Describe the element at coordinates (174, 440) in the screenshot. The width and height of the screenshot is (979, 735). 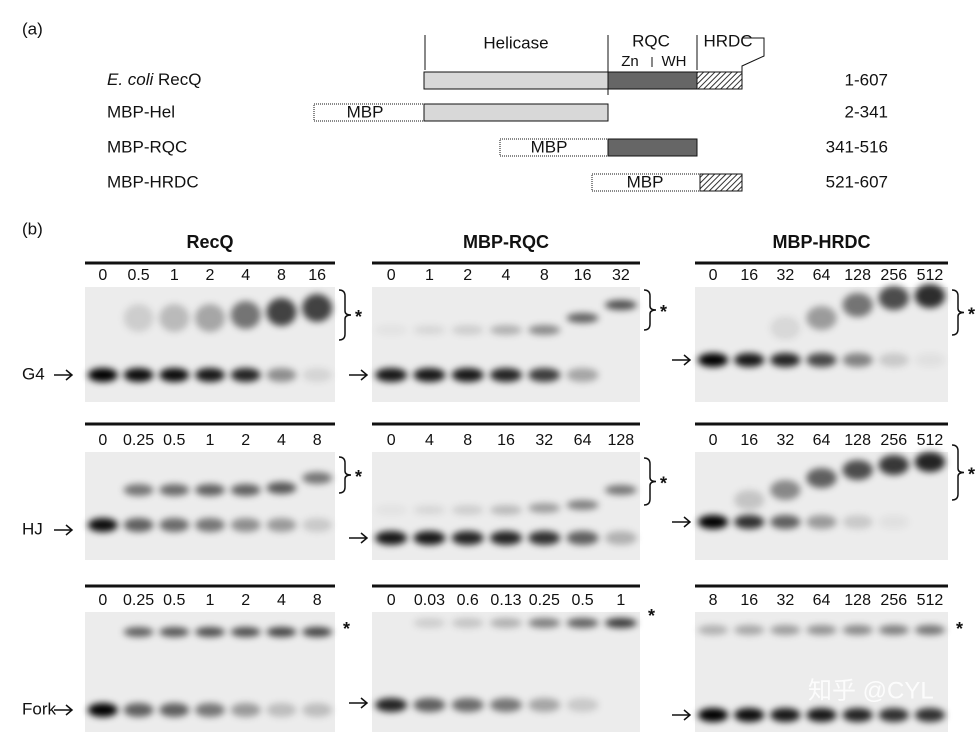
I see `lane-label: 0.5` at that location.